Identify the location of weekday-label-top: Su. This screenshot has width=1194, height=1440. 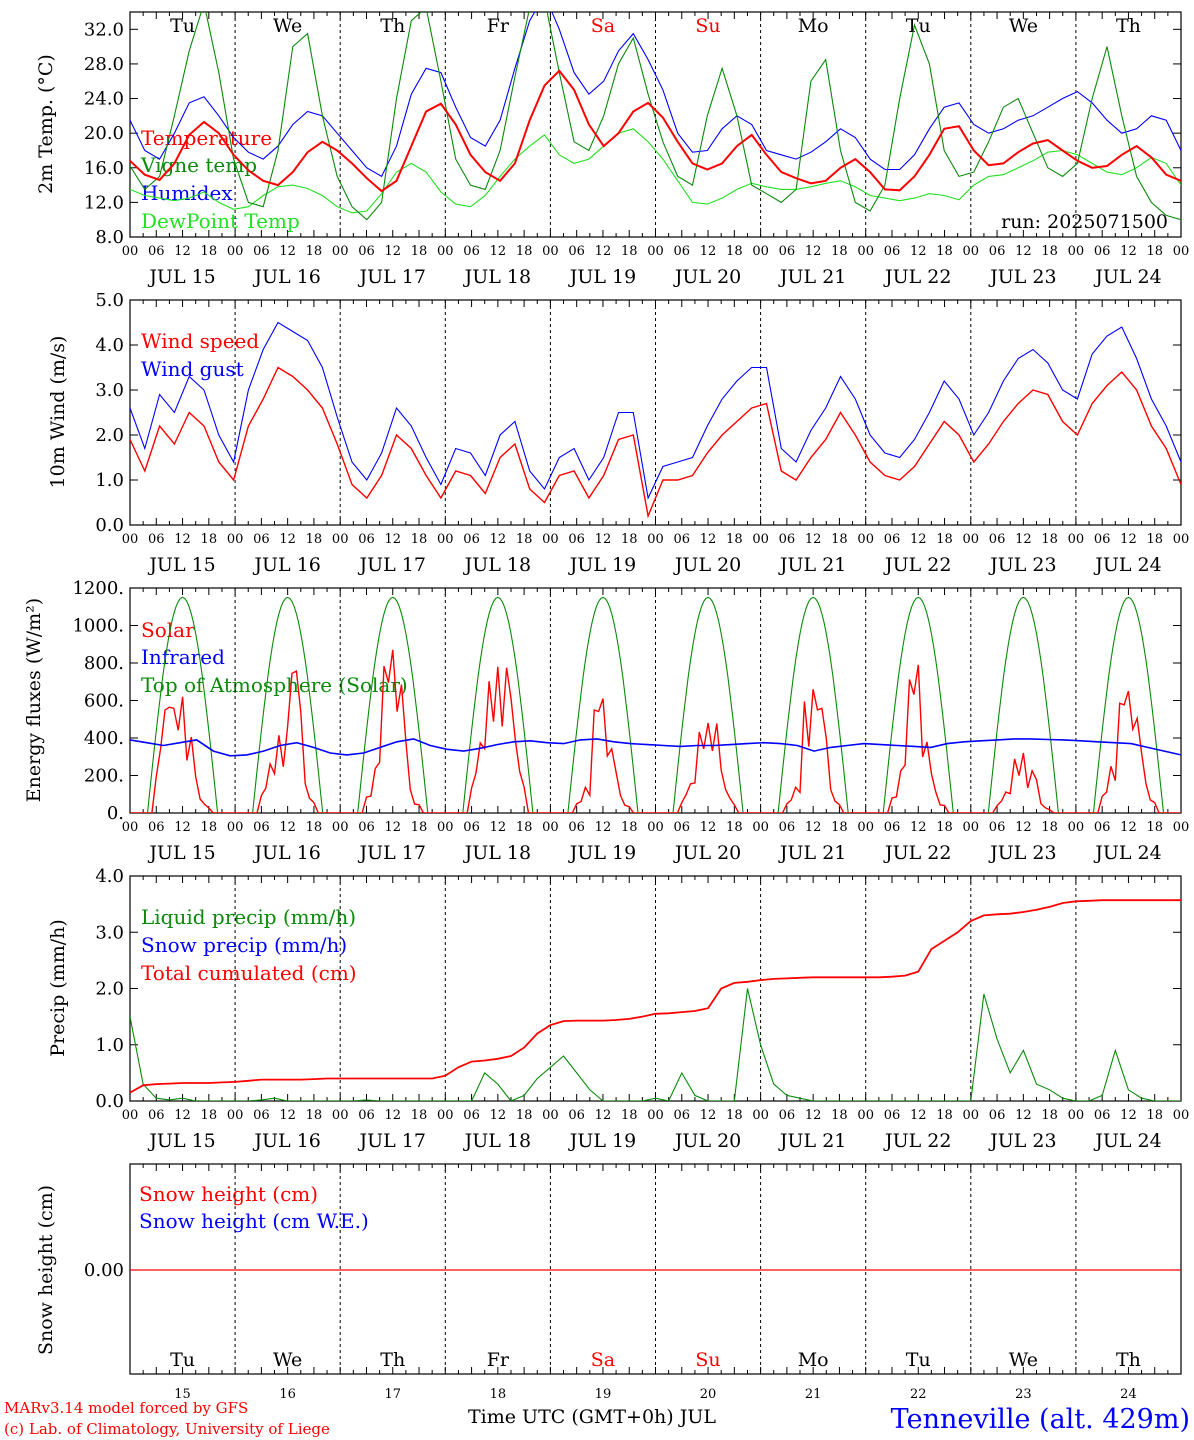
(707, 26).